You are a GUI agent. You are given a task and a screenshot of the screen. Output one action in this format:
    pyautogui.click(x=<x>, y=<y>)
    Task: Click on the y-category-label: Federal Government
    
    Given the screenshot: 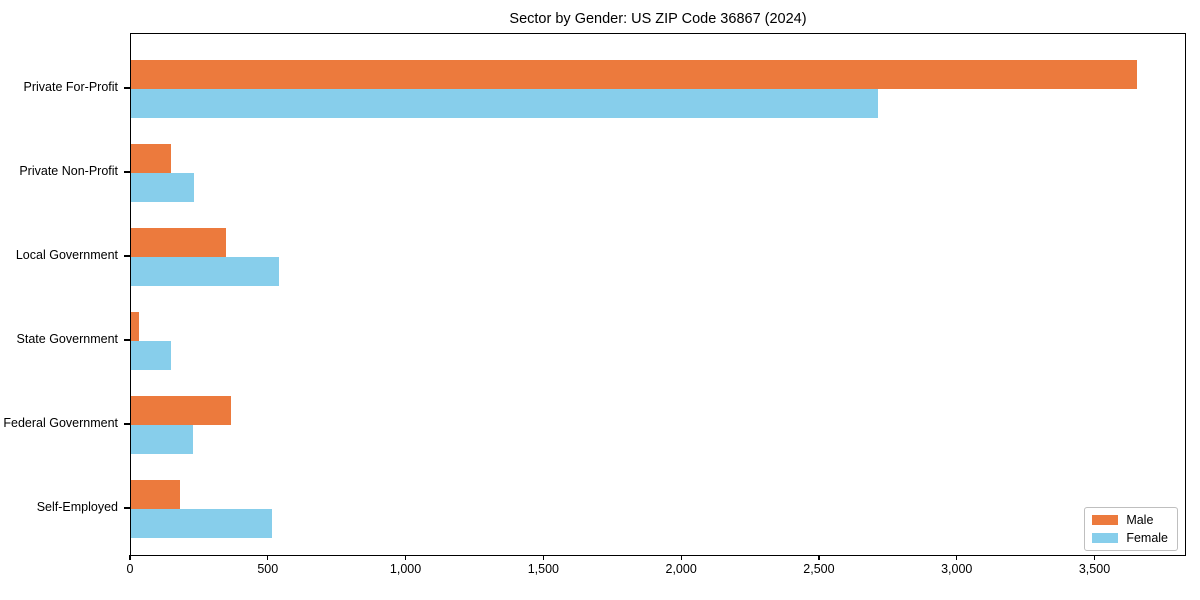 What is the action you would take?
    pyautogui.click(x=60, y=423)
    